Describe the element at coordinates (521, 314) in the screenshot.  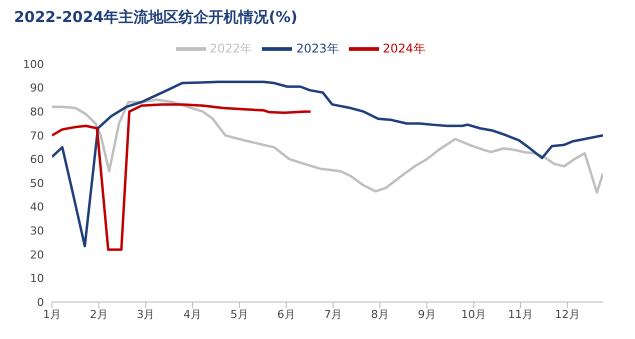
I see `x-tick-label: 11月` at that location.